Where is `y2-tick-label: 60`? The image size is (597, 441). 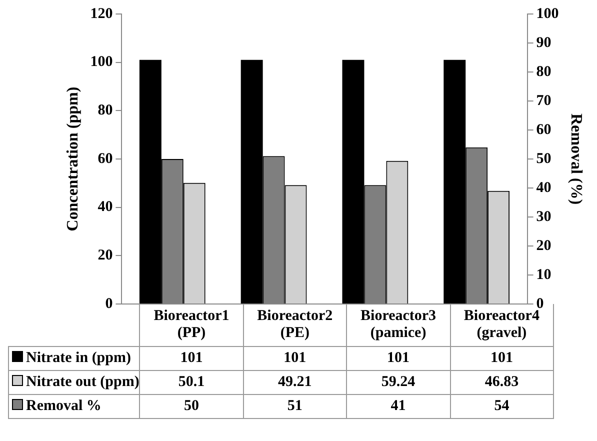 y2-tick-label: 60 is located at coordinates (544, 130).